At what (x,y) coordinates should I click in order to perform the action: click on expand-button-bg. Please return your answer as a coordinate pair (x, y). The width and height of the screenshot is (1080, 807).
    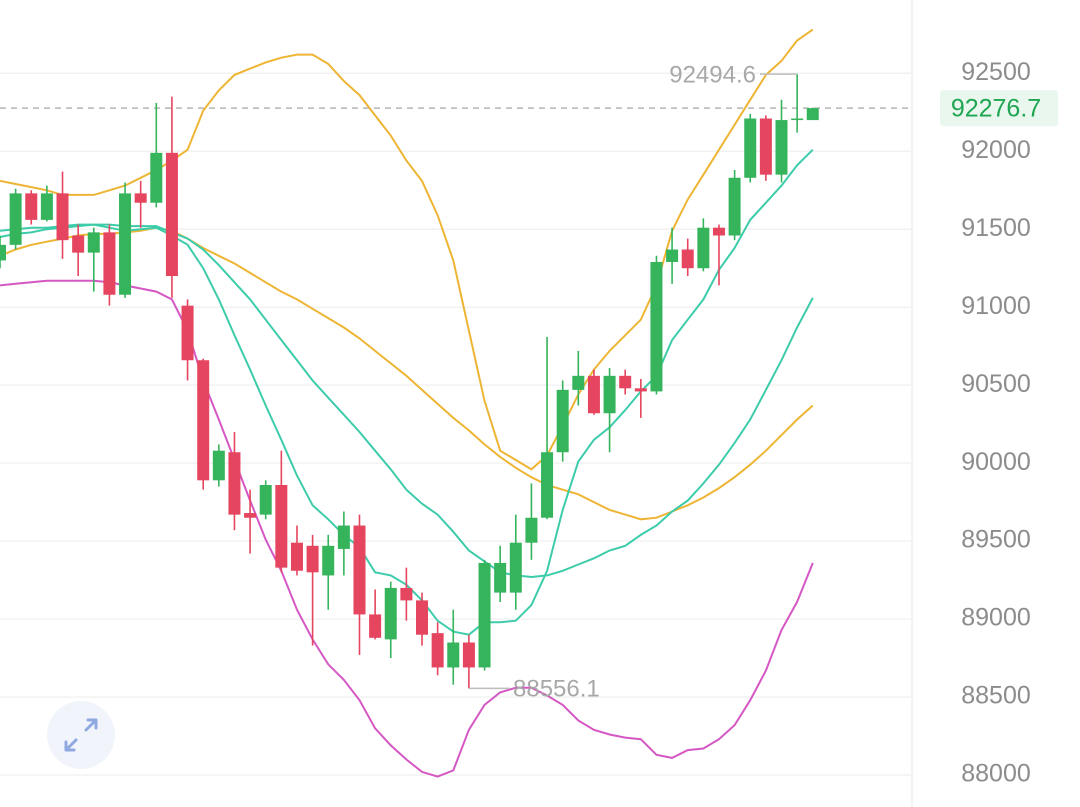
    Looking at the image, I should click on (81, 735).